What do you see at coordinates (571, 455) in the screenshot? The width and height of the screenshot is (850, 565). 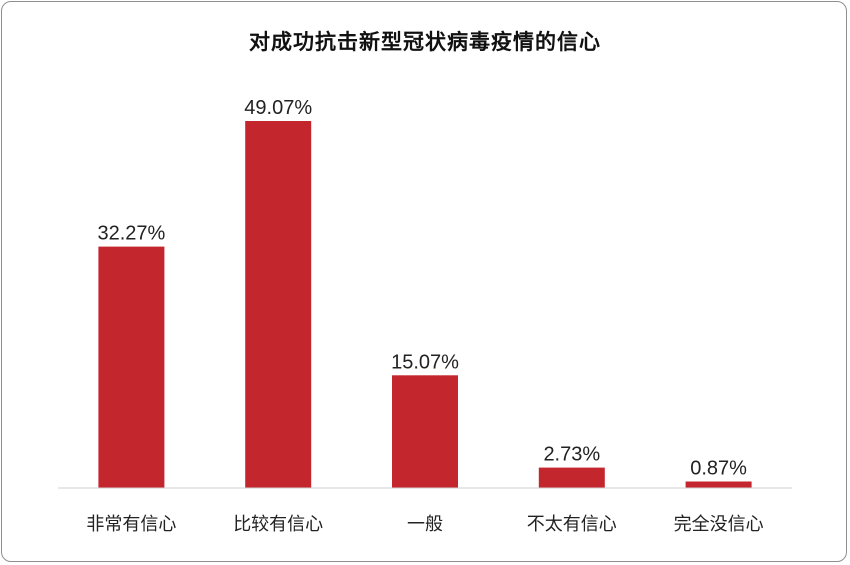 I see `value-label-4: 2.73%` at bounding box center [571, 455].